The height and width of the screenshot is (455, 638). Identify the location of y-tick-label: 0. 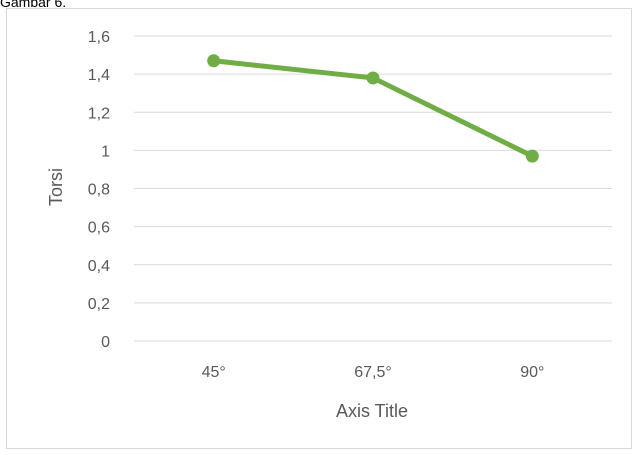
(105, 342).